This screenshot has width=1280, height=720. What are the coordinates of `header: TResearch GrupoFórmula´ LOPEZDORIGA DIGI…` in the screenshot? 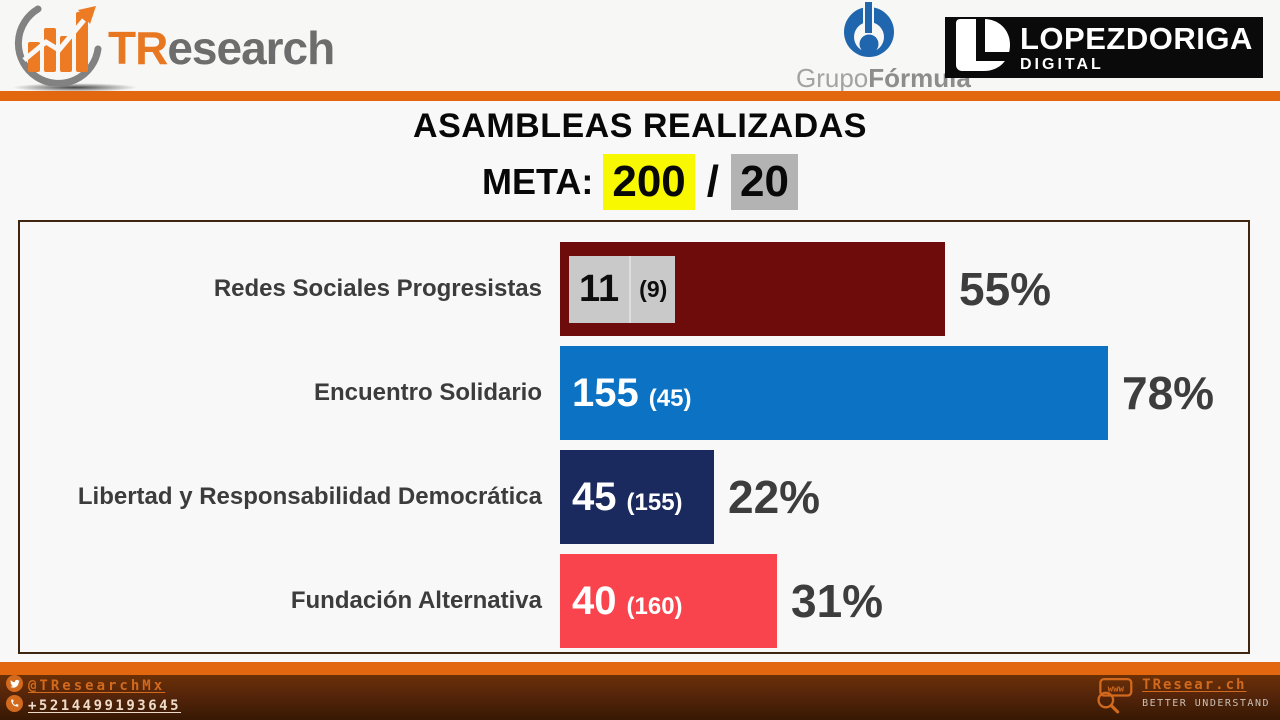 It's located at (640, 46).